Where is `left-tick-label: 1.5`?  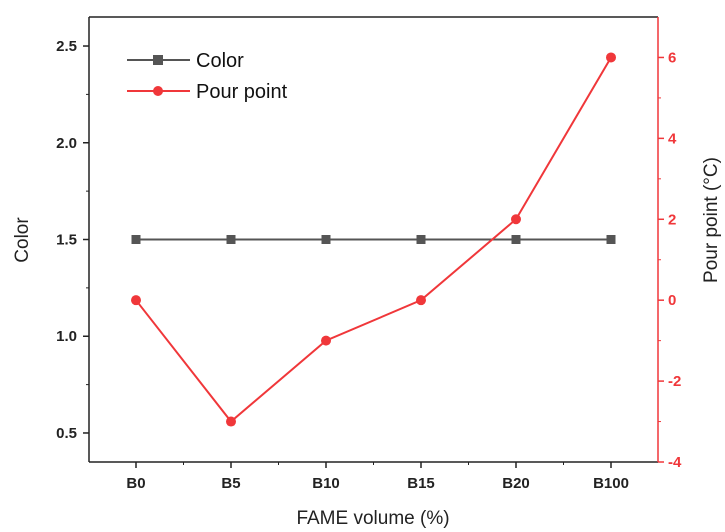 left-tick-label: 1.5 is located at coordinates (66, 240).